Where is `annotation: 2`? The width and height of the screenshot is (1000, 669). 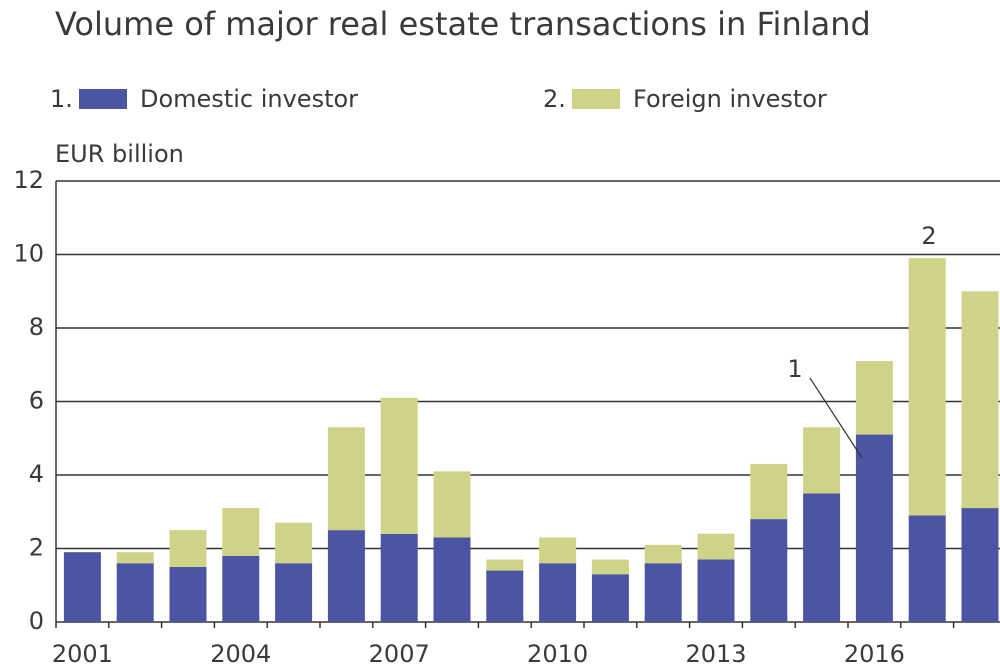 annotation: 2 is located at coordinates (928, 236).